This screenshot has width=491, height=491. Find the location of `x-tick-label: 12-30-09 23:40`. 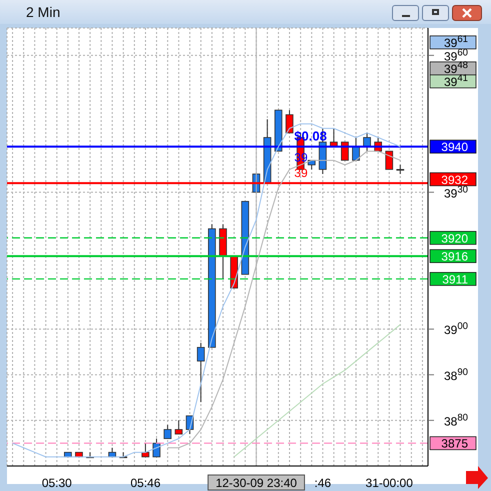

x-tick-label: 12-30-09 23:40 is located at coordinates (257, 483).